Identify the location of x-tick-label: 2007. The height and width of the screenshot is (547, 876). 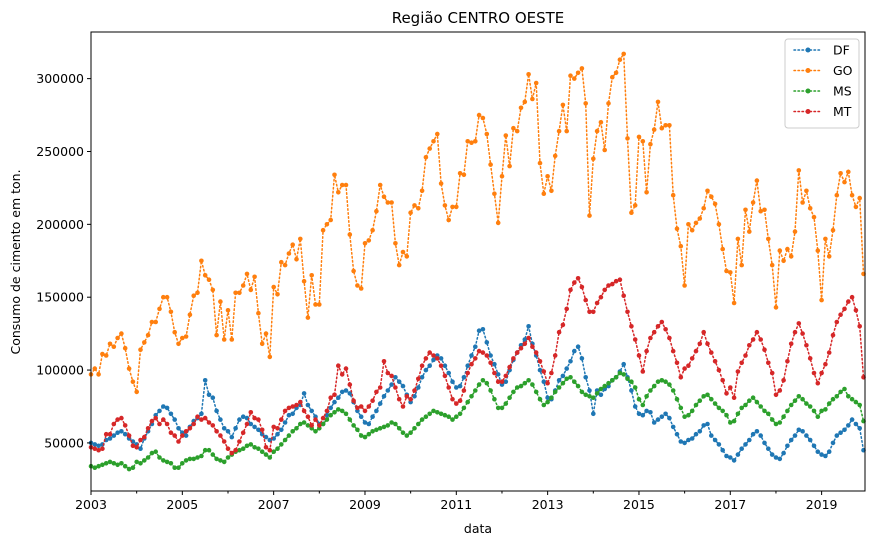
(274, 504).